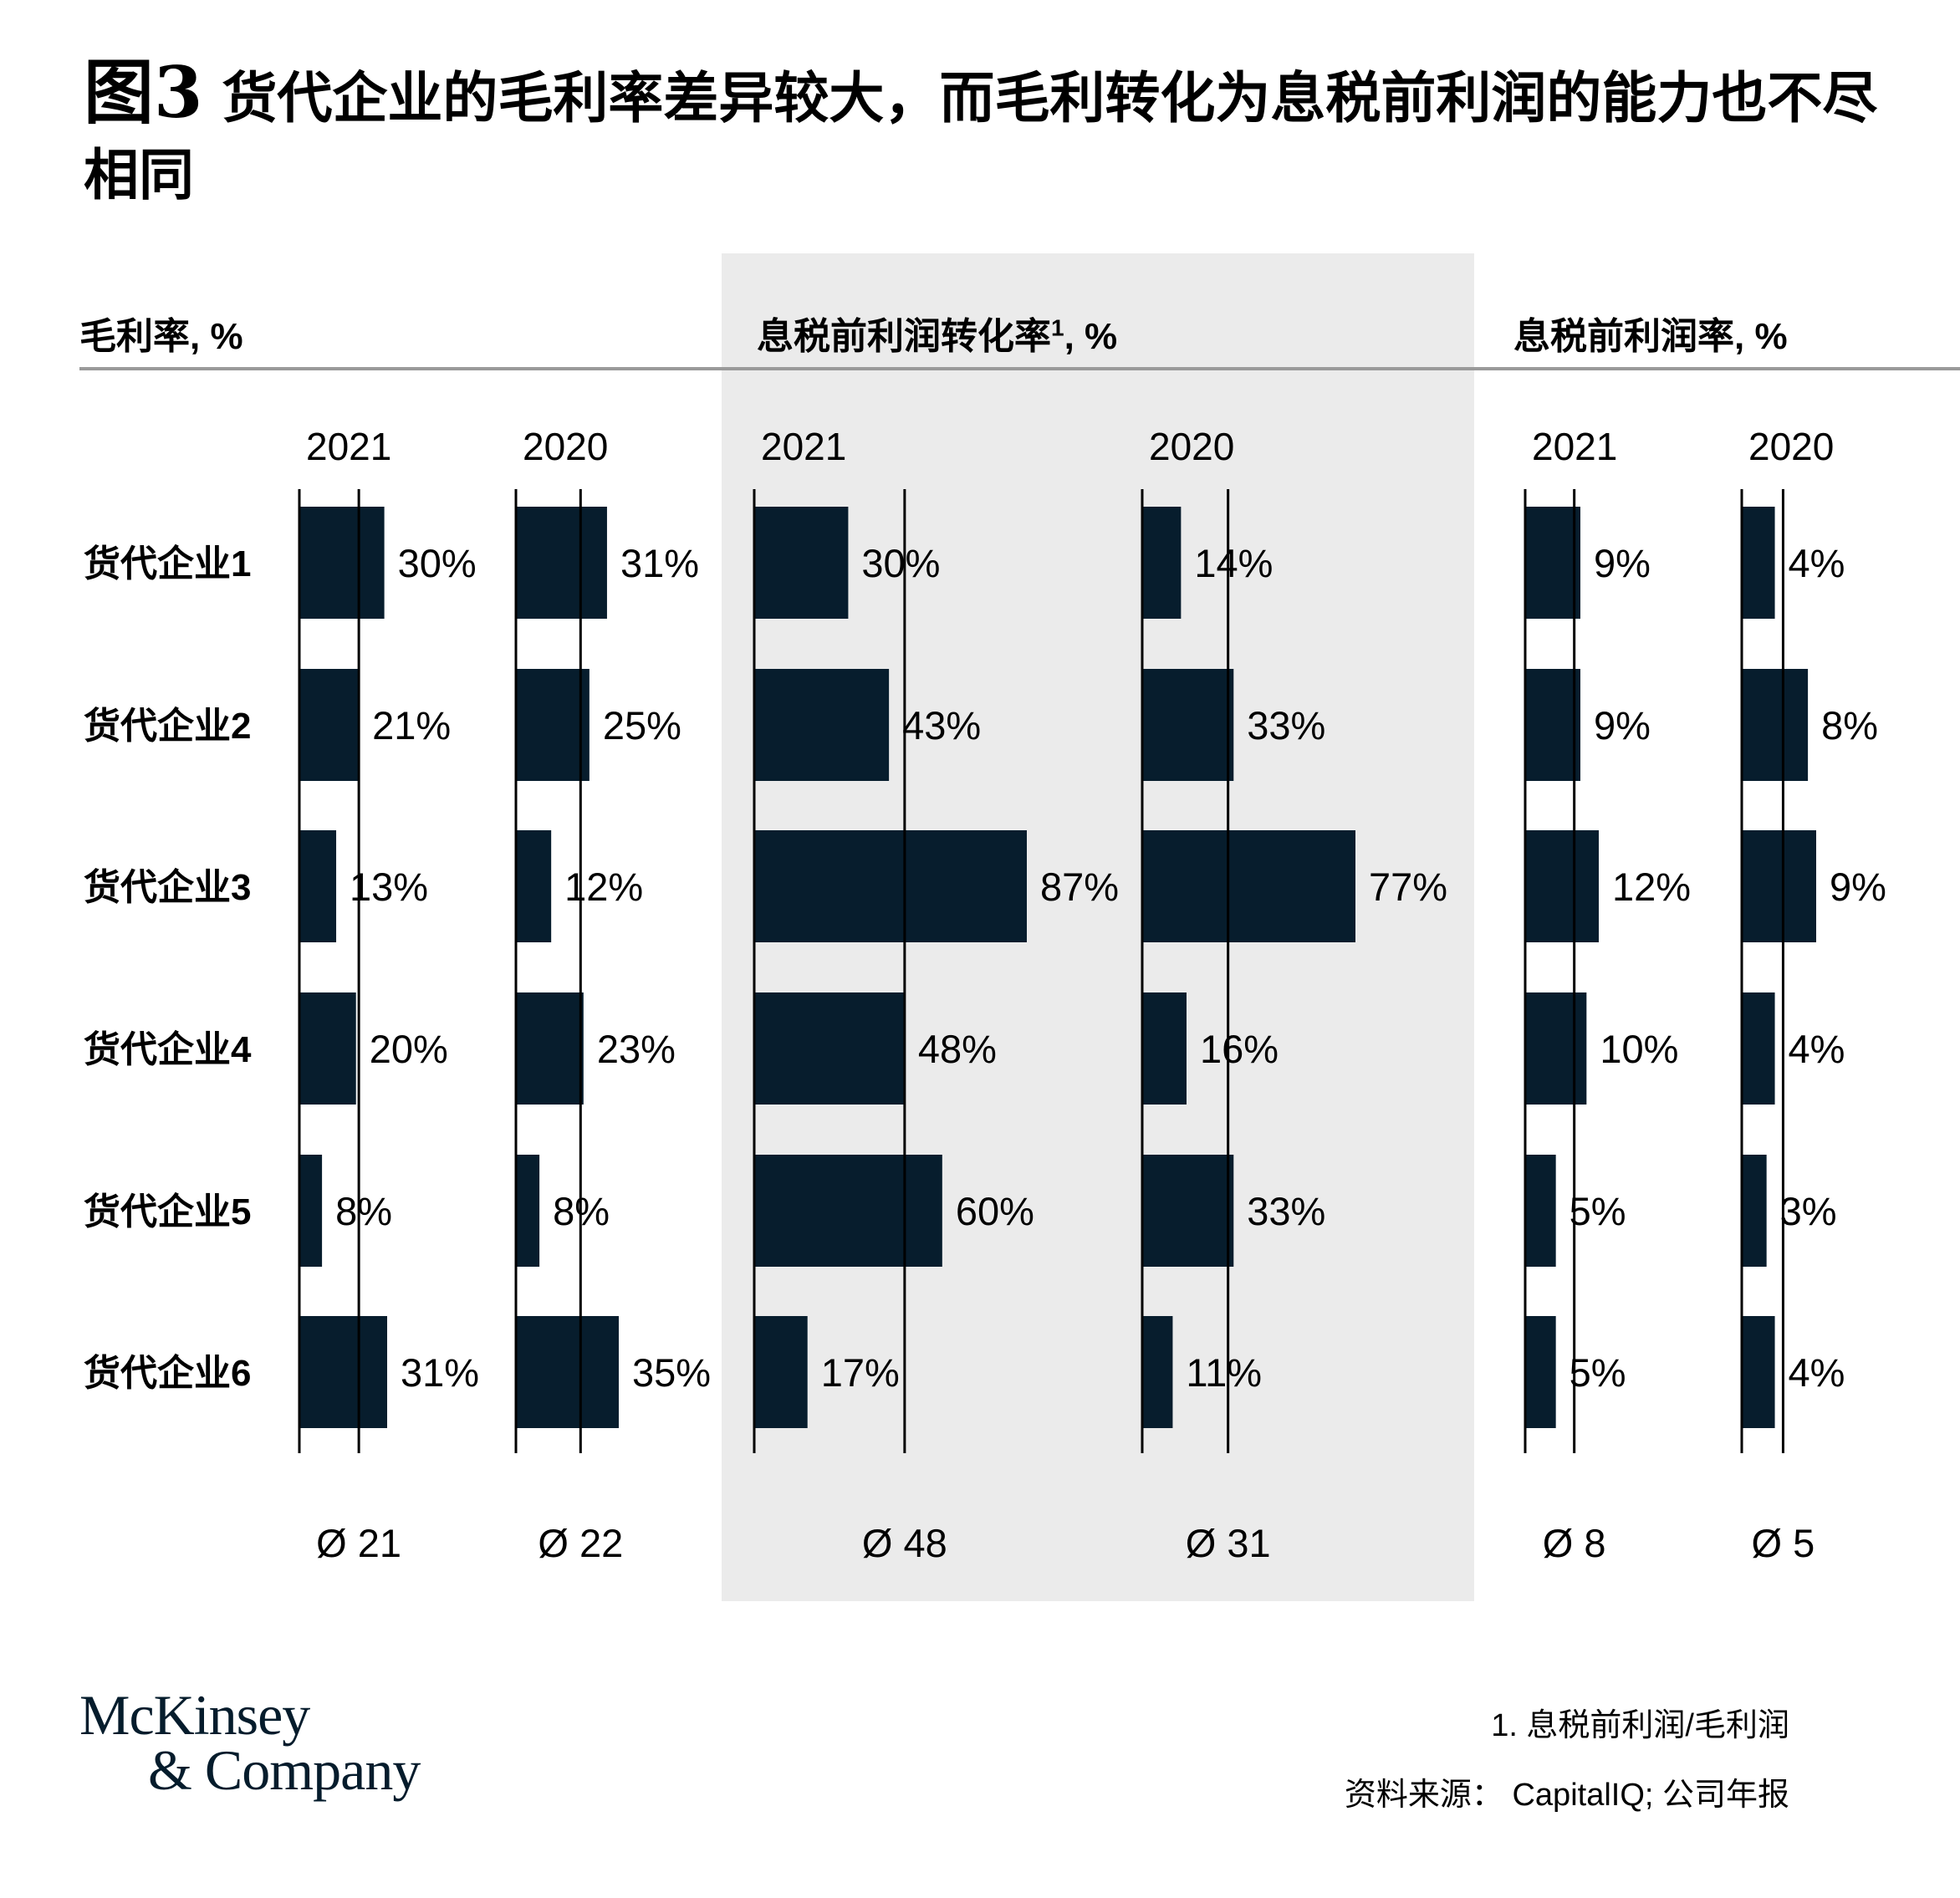  I want to click on average-label: Ø 31, so click(1228, 1543).